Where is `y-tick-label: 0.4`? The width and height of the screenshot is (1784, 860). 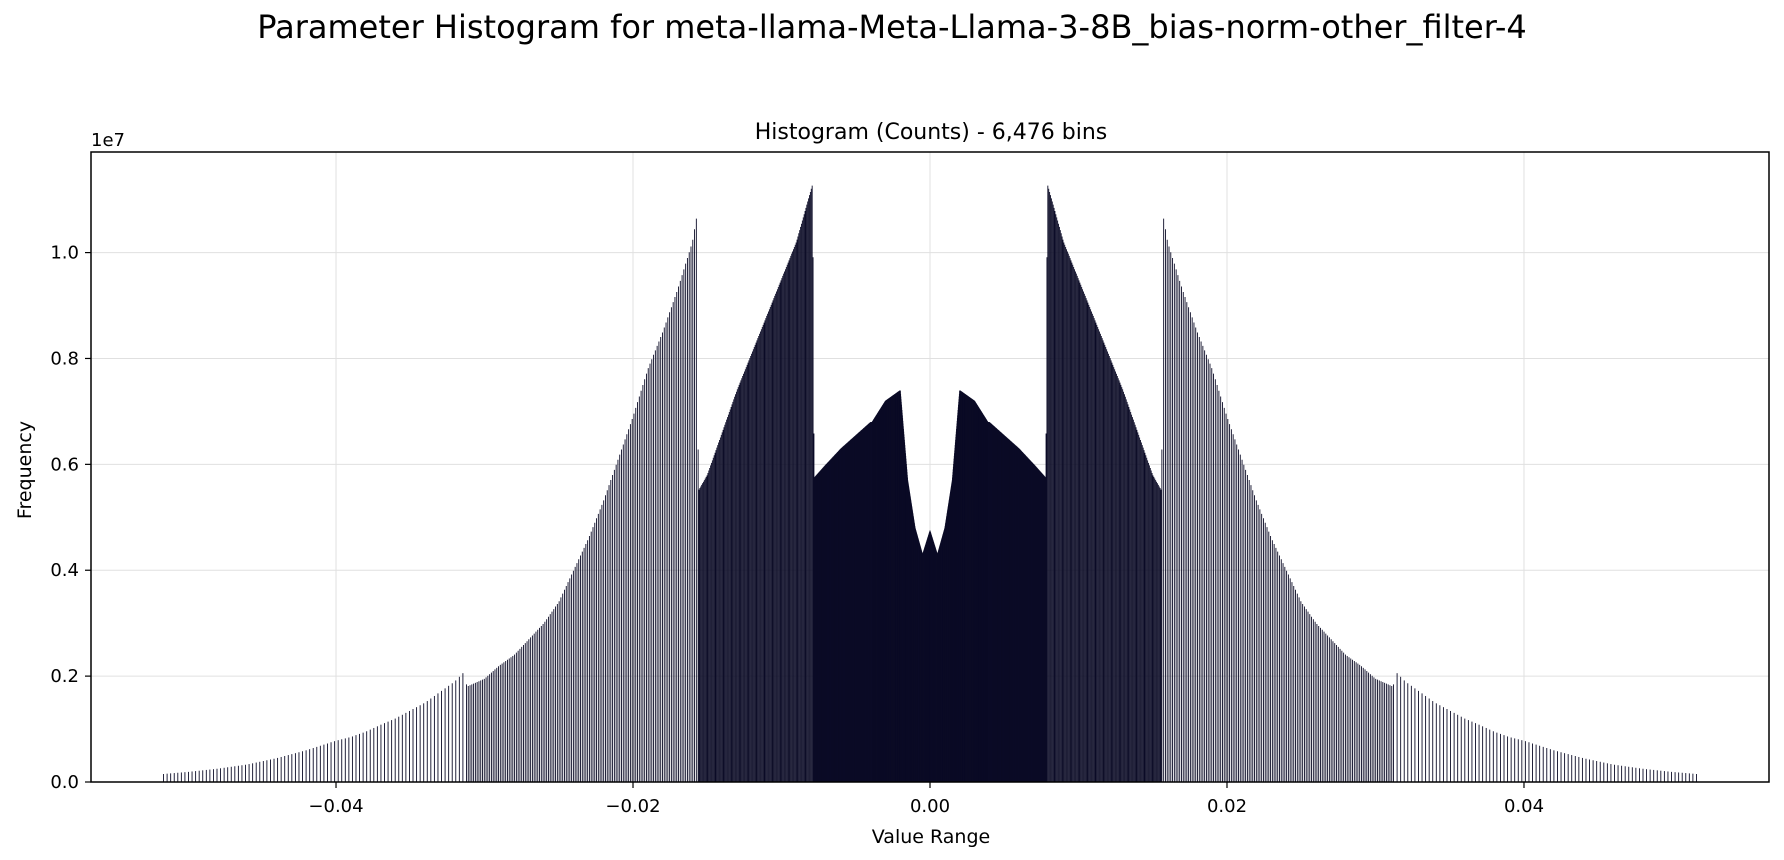 y-tick-label: 0.4 is located at coordinates (64, 570).